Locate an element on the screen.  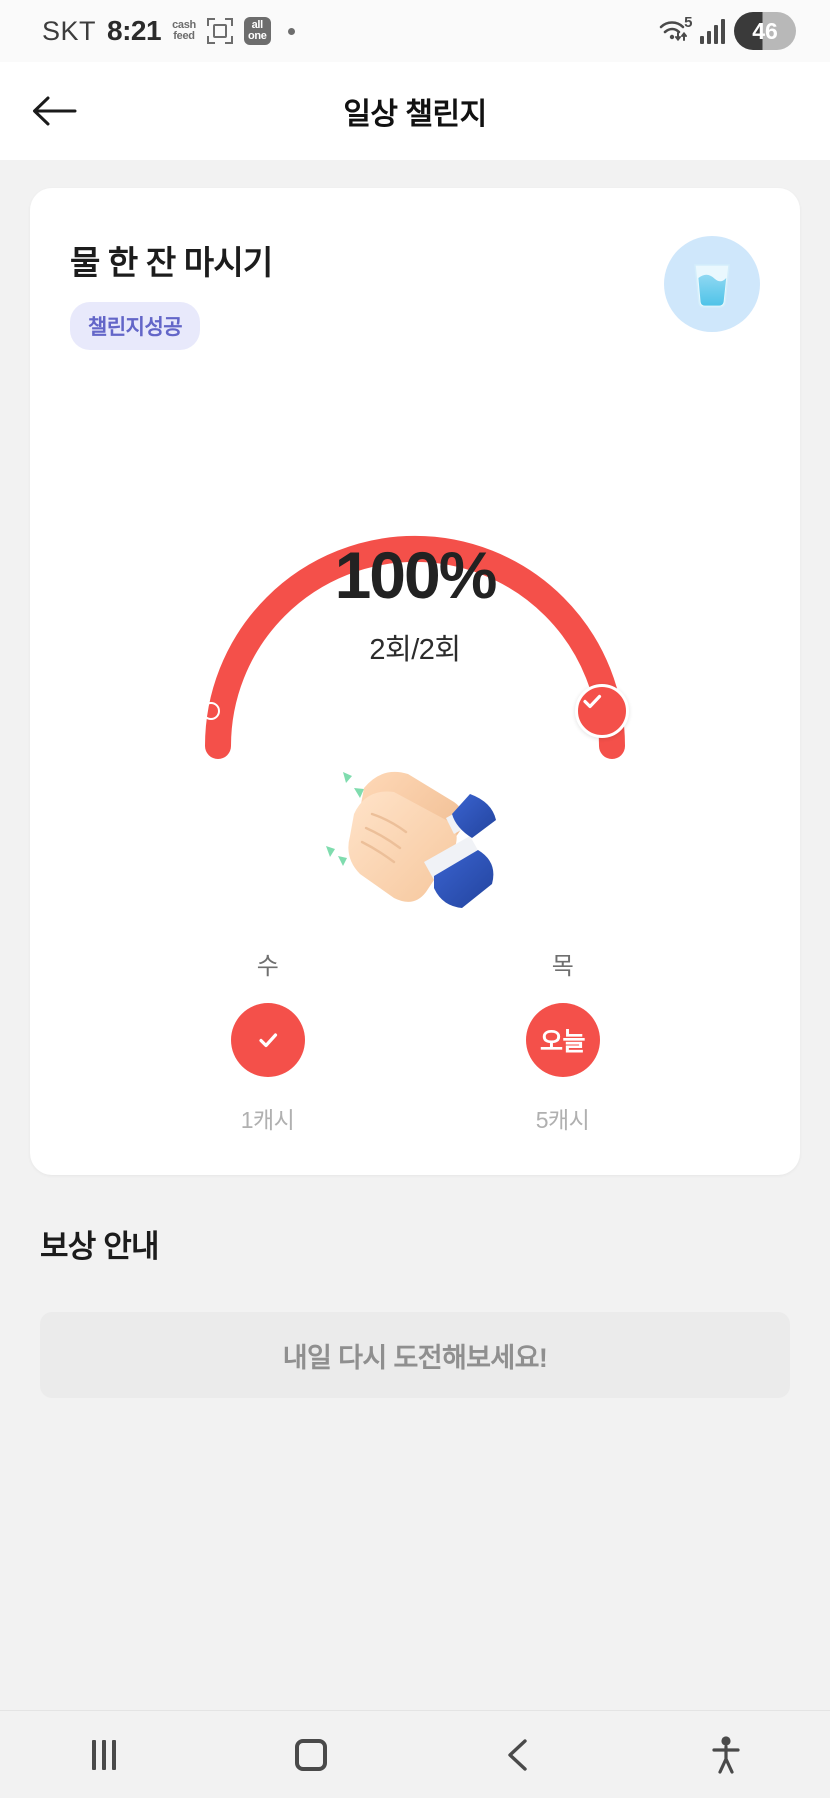
reward-section: 보상 안내 내일 다시 도전해보세요! is located at coordinates (415, 1286).